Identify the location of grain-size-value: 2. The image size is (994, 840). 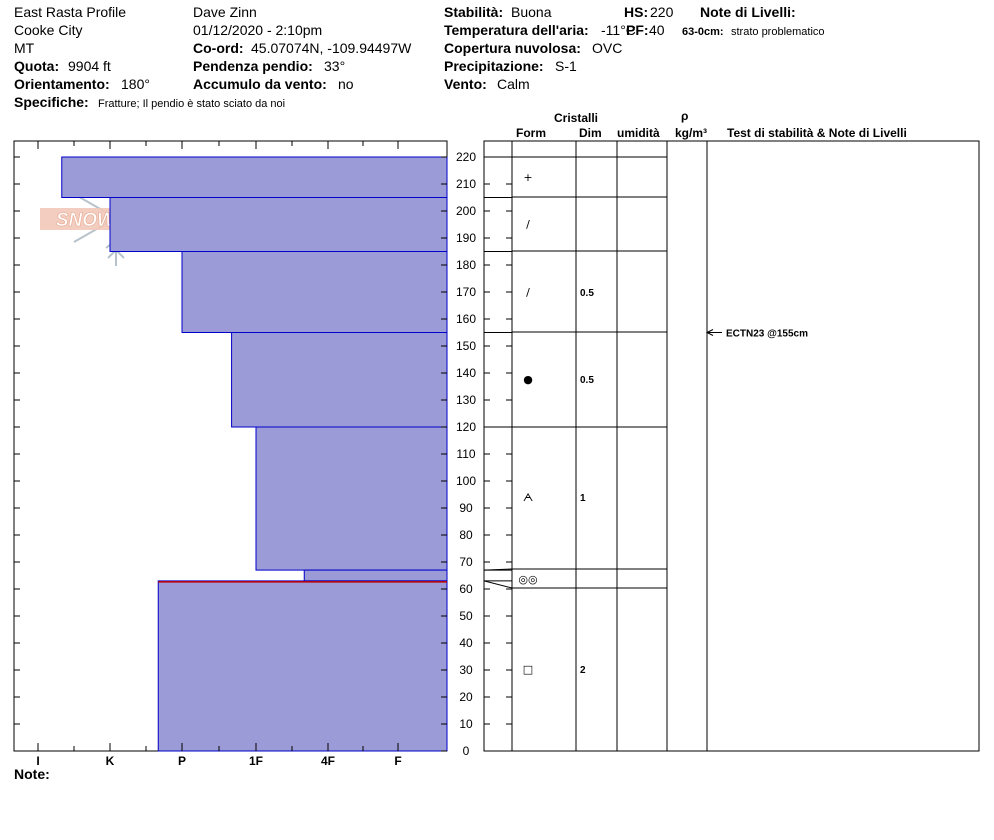
(583, 670).